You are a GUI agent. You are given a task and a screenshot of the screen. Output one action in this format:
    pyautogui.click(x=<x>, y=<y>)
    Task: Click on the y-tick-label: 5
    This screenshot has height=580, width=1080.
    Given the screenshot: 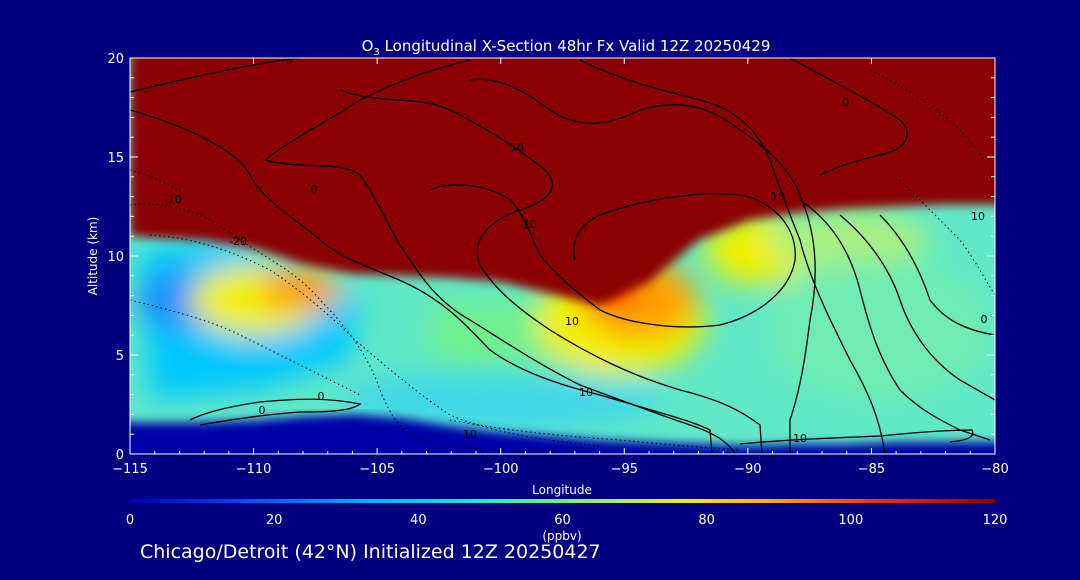 What is the action you would take?
    pyautogui.click(x=120, y=356)
    